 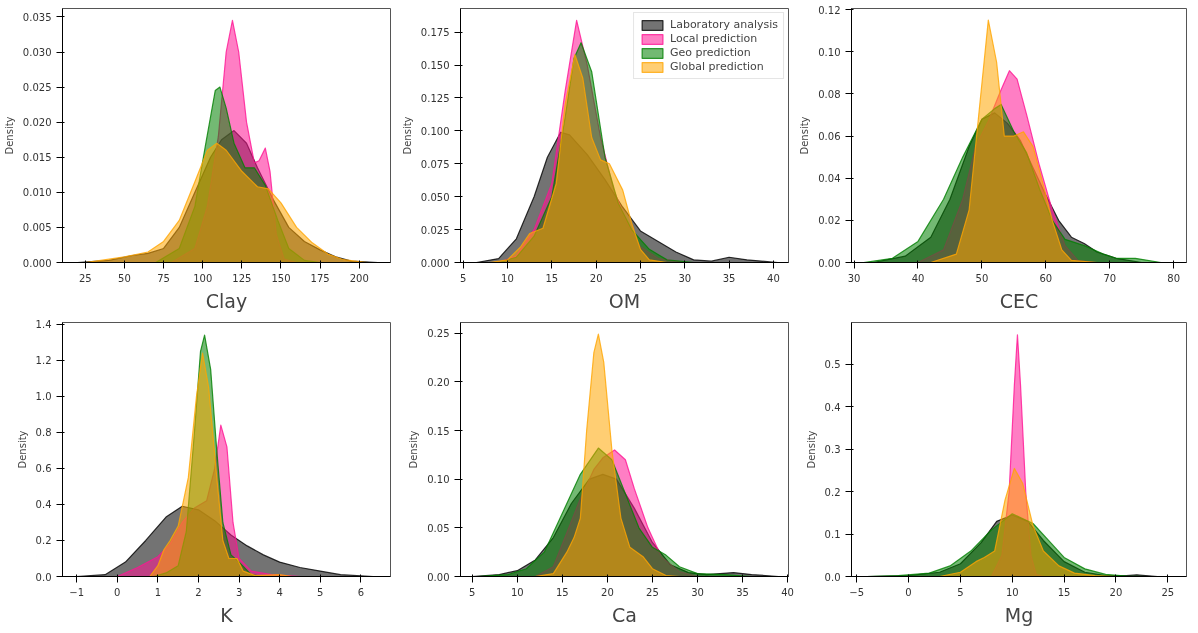 What do you see at coordinates (359, 278) in the screenshot?
I see `x-tick-label: 200` at bounding box center [359, 278].